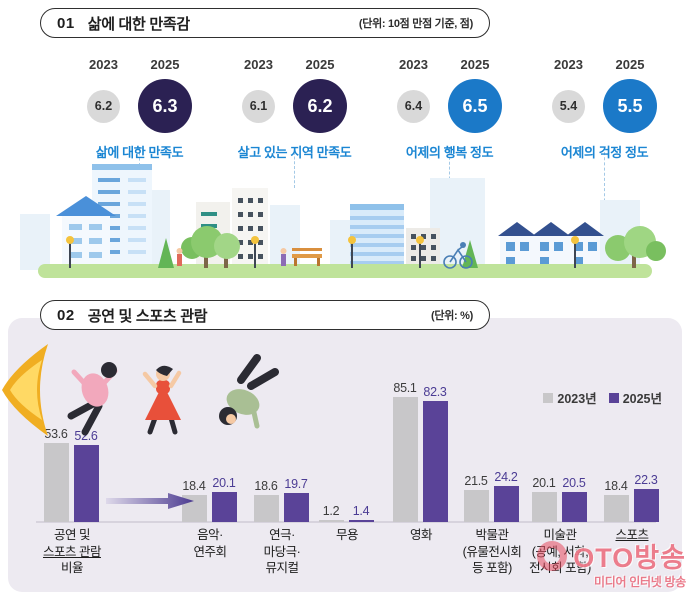  I want to click on satisfaction-group-happiness: 2023 6.4 2025 6.5 어제의 행복 정도, so click(449, 109).